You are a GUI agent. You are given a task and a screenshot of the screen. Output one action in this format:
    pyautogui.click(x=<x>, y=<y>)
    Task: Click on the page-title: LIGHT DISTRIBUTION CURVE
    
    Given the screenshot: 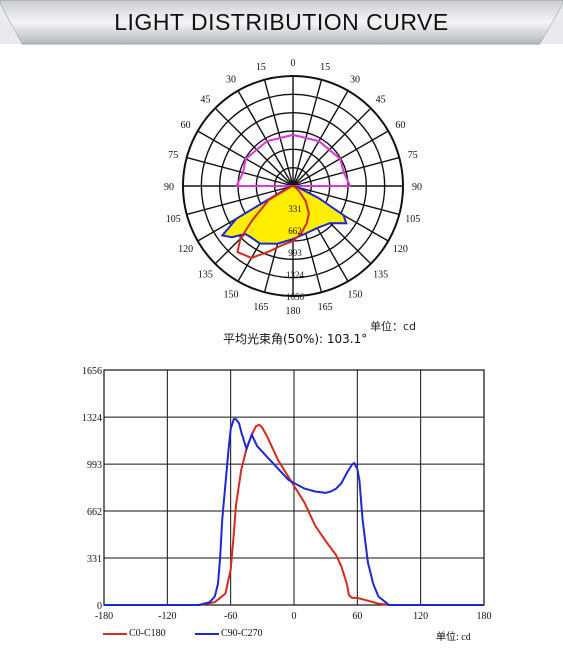 What is the action you would take?
    pyautogui.click(x=281, y=22)
    